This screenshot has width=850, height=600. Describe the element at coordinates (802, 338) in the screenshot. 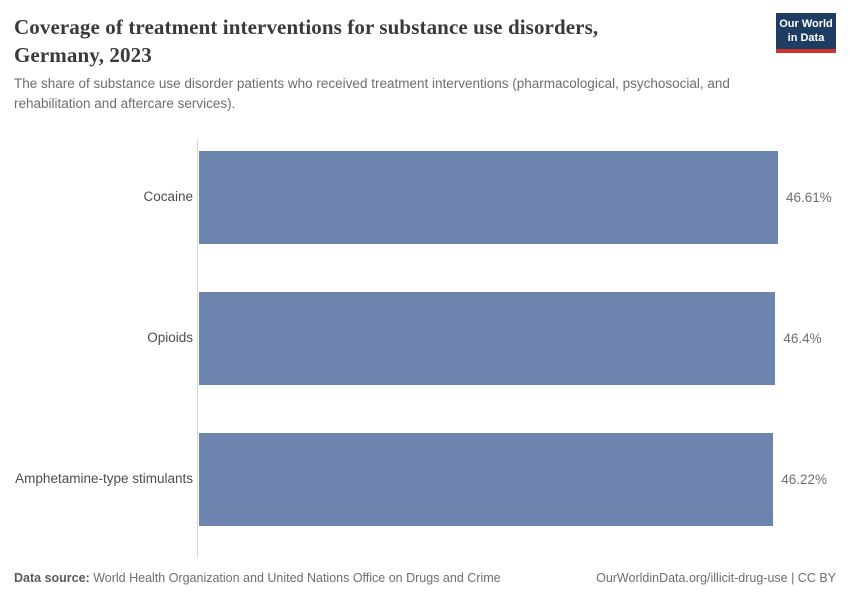

I see `bar-value-opioids: 46.4%` at that location.